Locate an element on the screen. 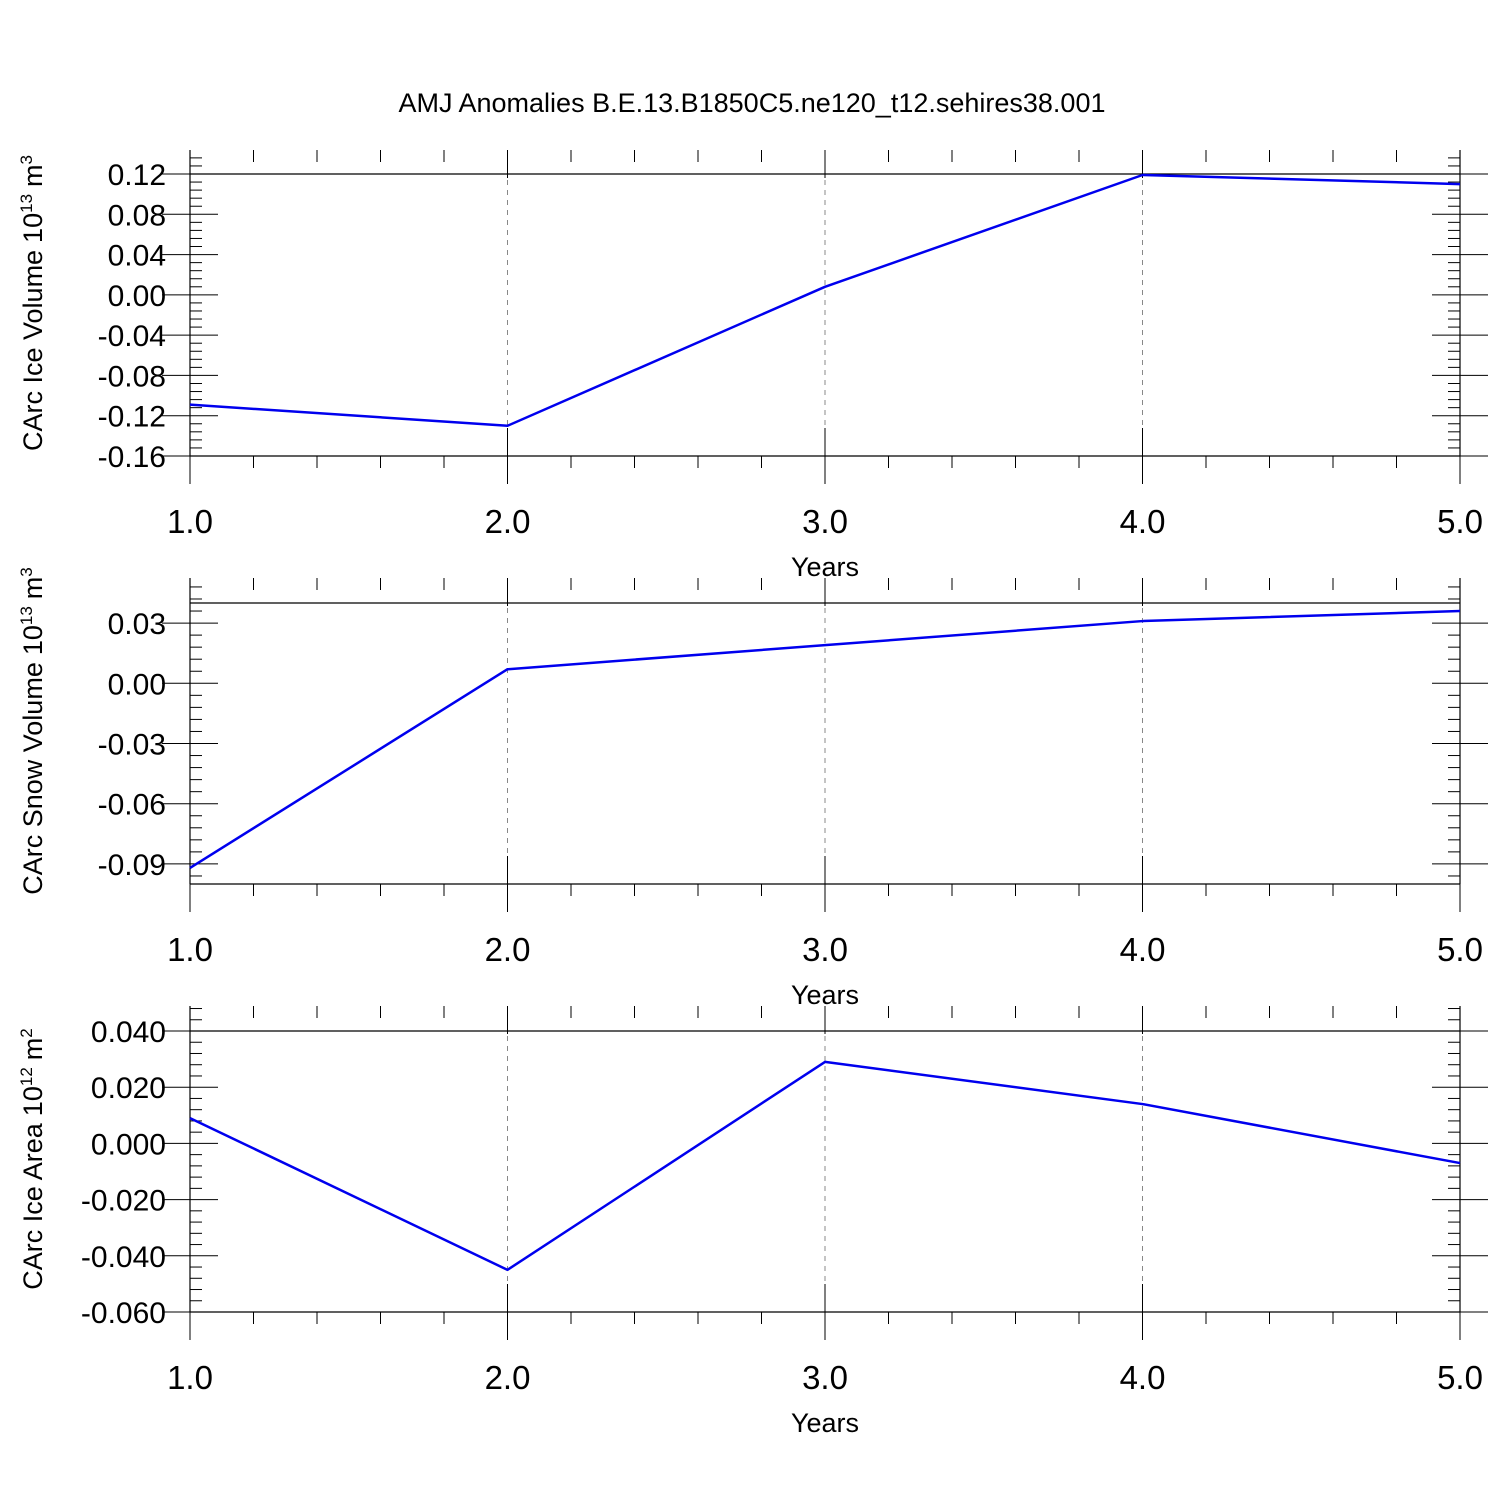  y-tick-label: -0.04 is located at coordinates (132, 336).